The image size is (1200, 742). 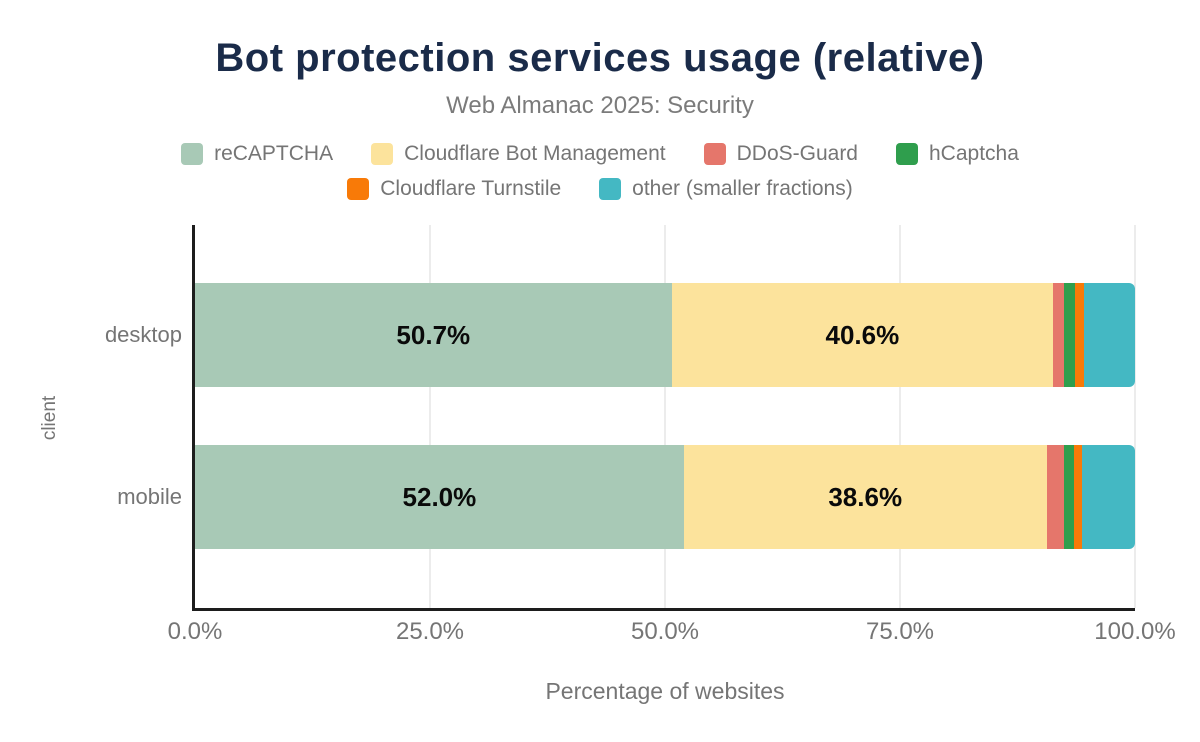 I want to click on y-tick-label-mobile: mobile, so click(x=149, y=496).